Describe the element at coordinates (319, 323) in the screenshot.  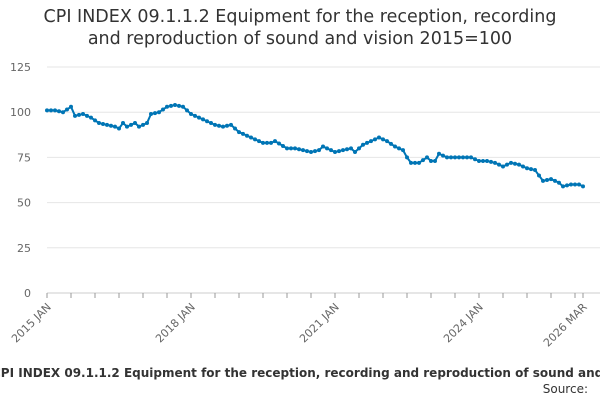
I see `x-tick-label: 2021 JAN` at that location.